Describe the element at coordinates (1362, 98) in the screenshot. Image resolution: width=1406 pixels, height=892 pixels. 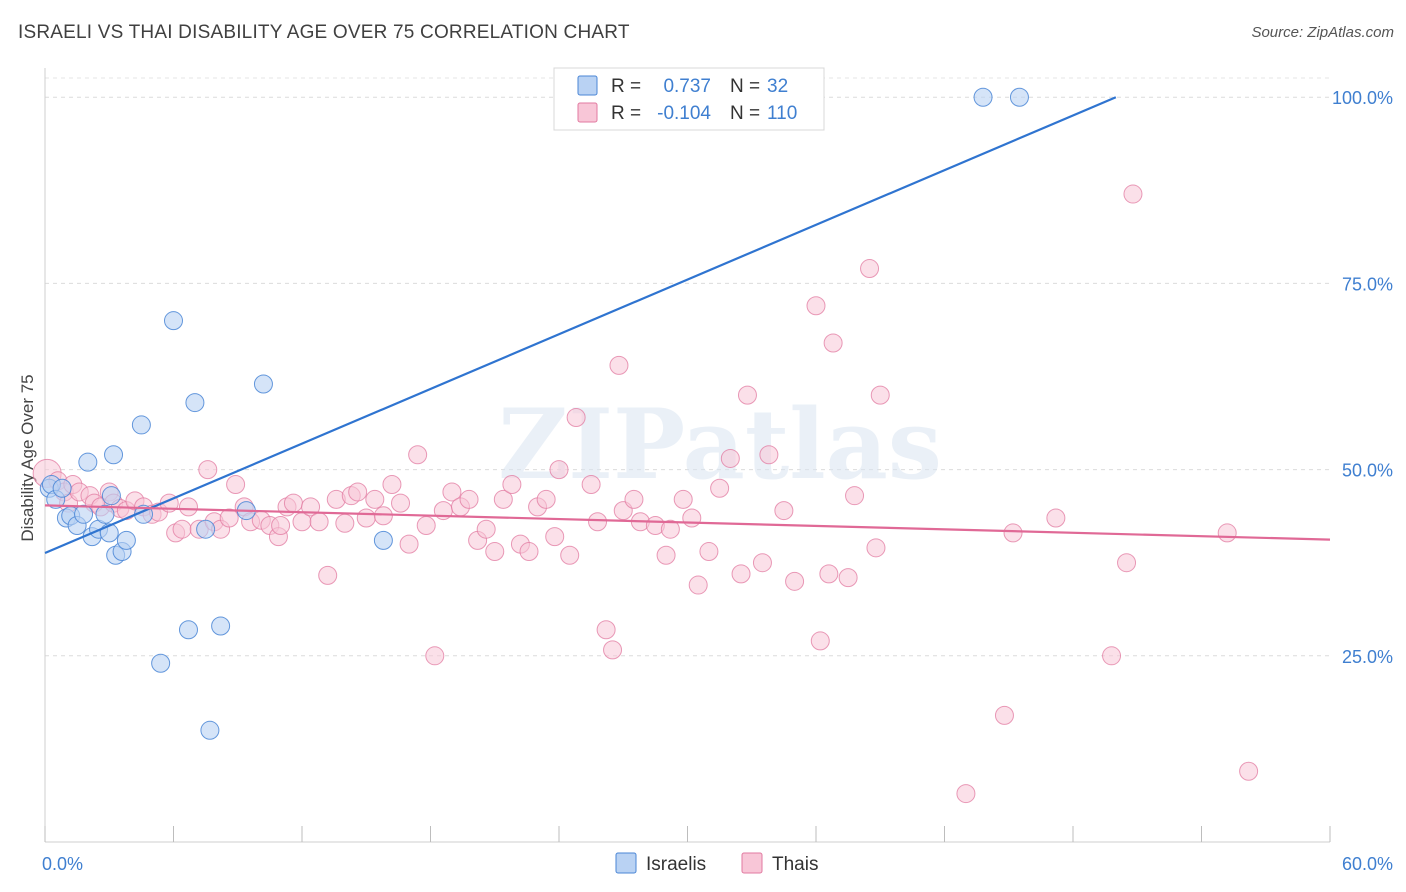
I see `y-tick-label-3: 100.0%` at that location.